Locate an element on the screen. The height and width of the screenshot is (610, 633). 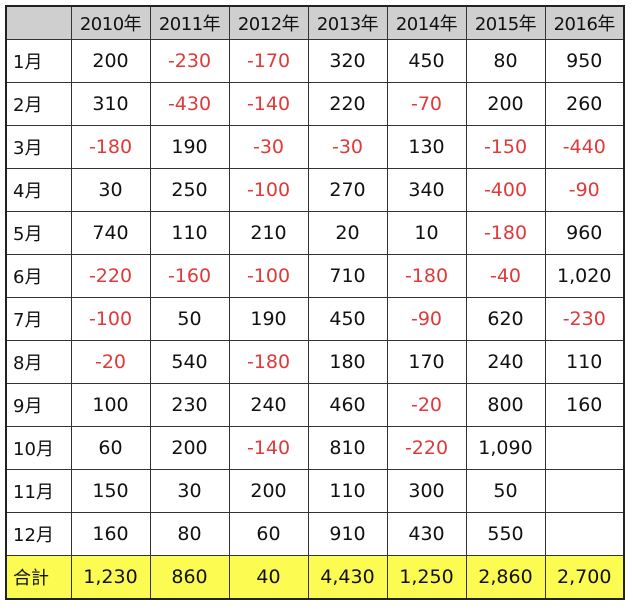
value-cell: 430 is located at coordinates (426, 534).